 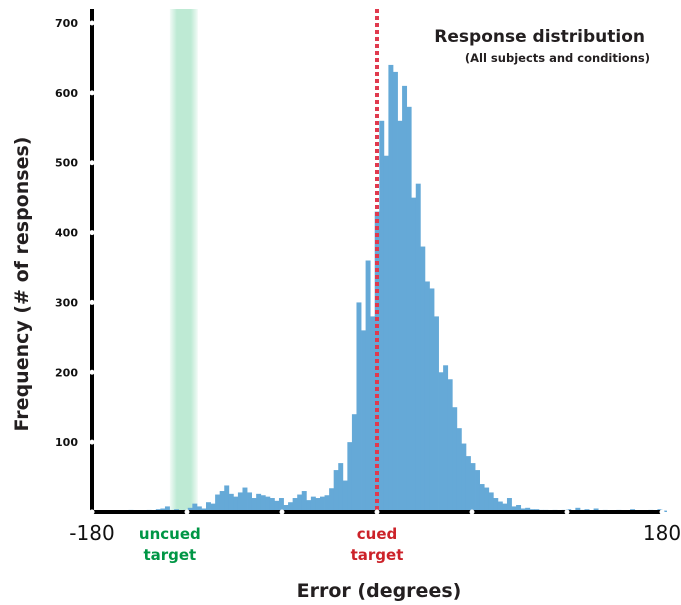 What do you see at coordinates (66, 23) in the screenshot?
I see `y-tick-label: 700` at bounding box center [66, 23].